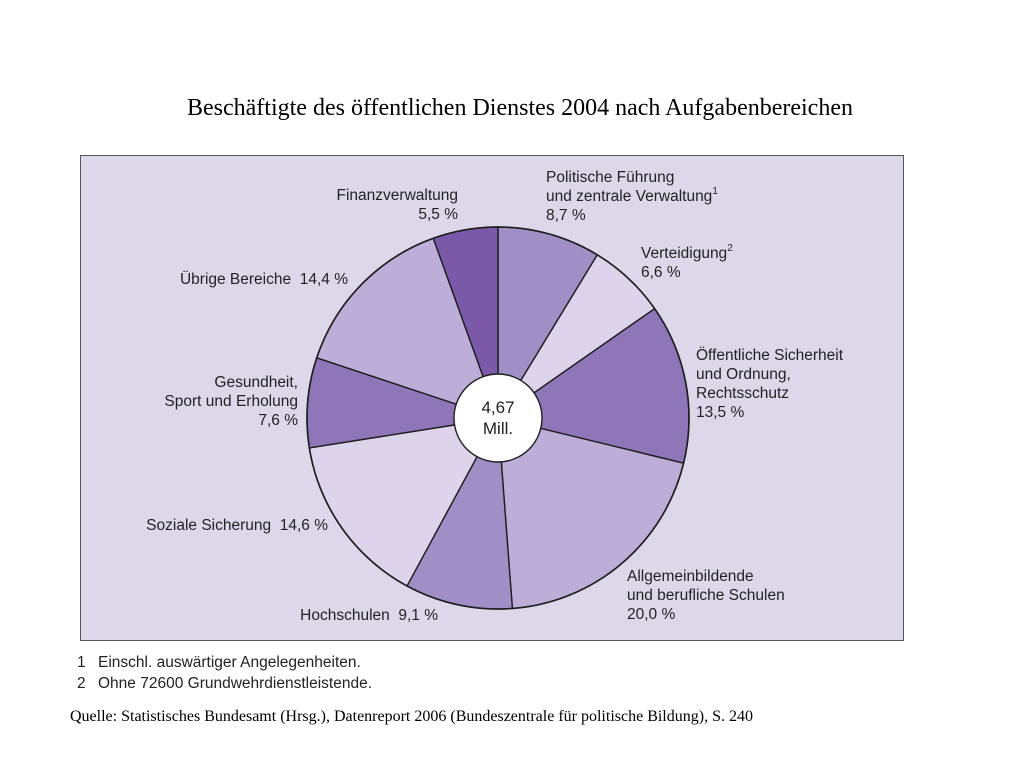 This screenshot has width=1024, height=768. I want to click on slice-label-6: Soziale Sicherung 14,6 %, so click(237, 525).